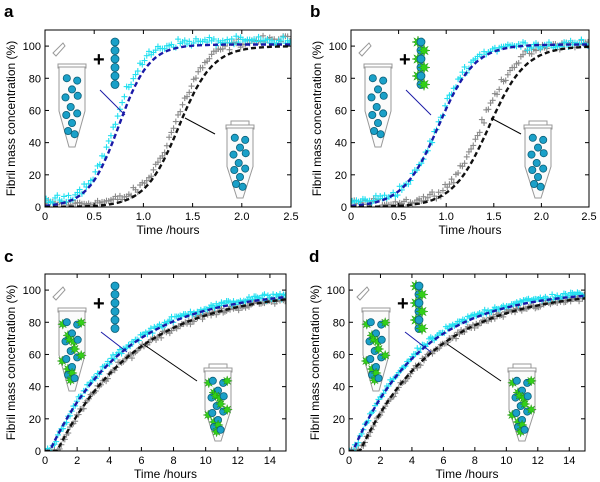 The height and width of the screenshot is (482, 600). I want to click on axes-frame, so click(470, 118).